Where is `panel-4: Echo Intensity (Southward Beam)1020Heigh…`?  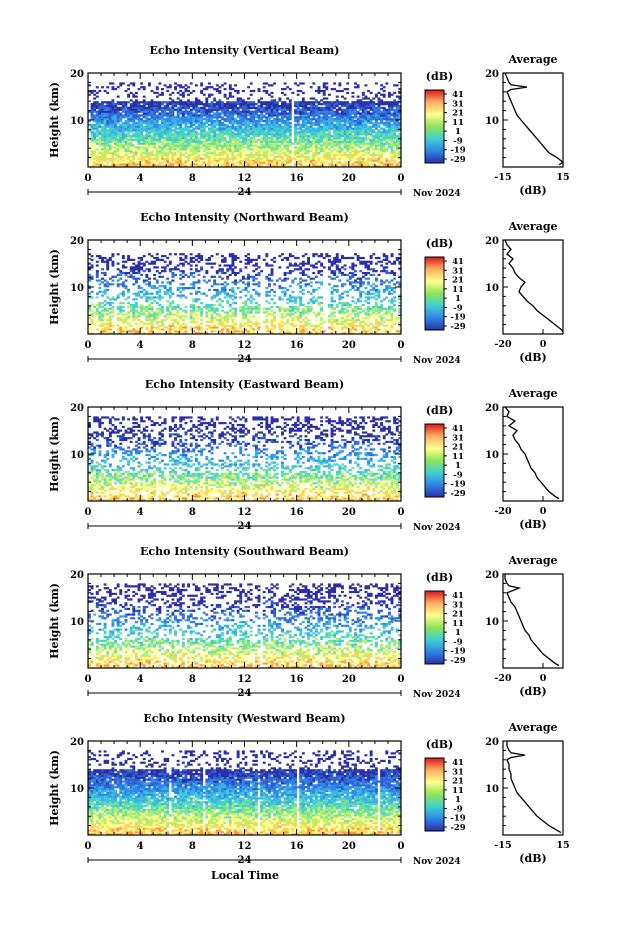 panel-4: Echo Intensity (Southward Beam)1020Heigh… is located at coordinates (306, 622).